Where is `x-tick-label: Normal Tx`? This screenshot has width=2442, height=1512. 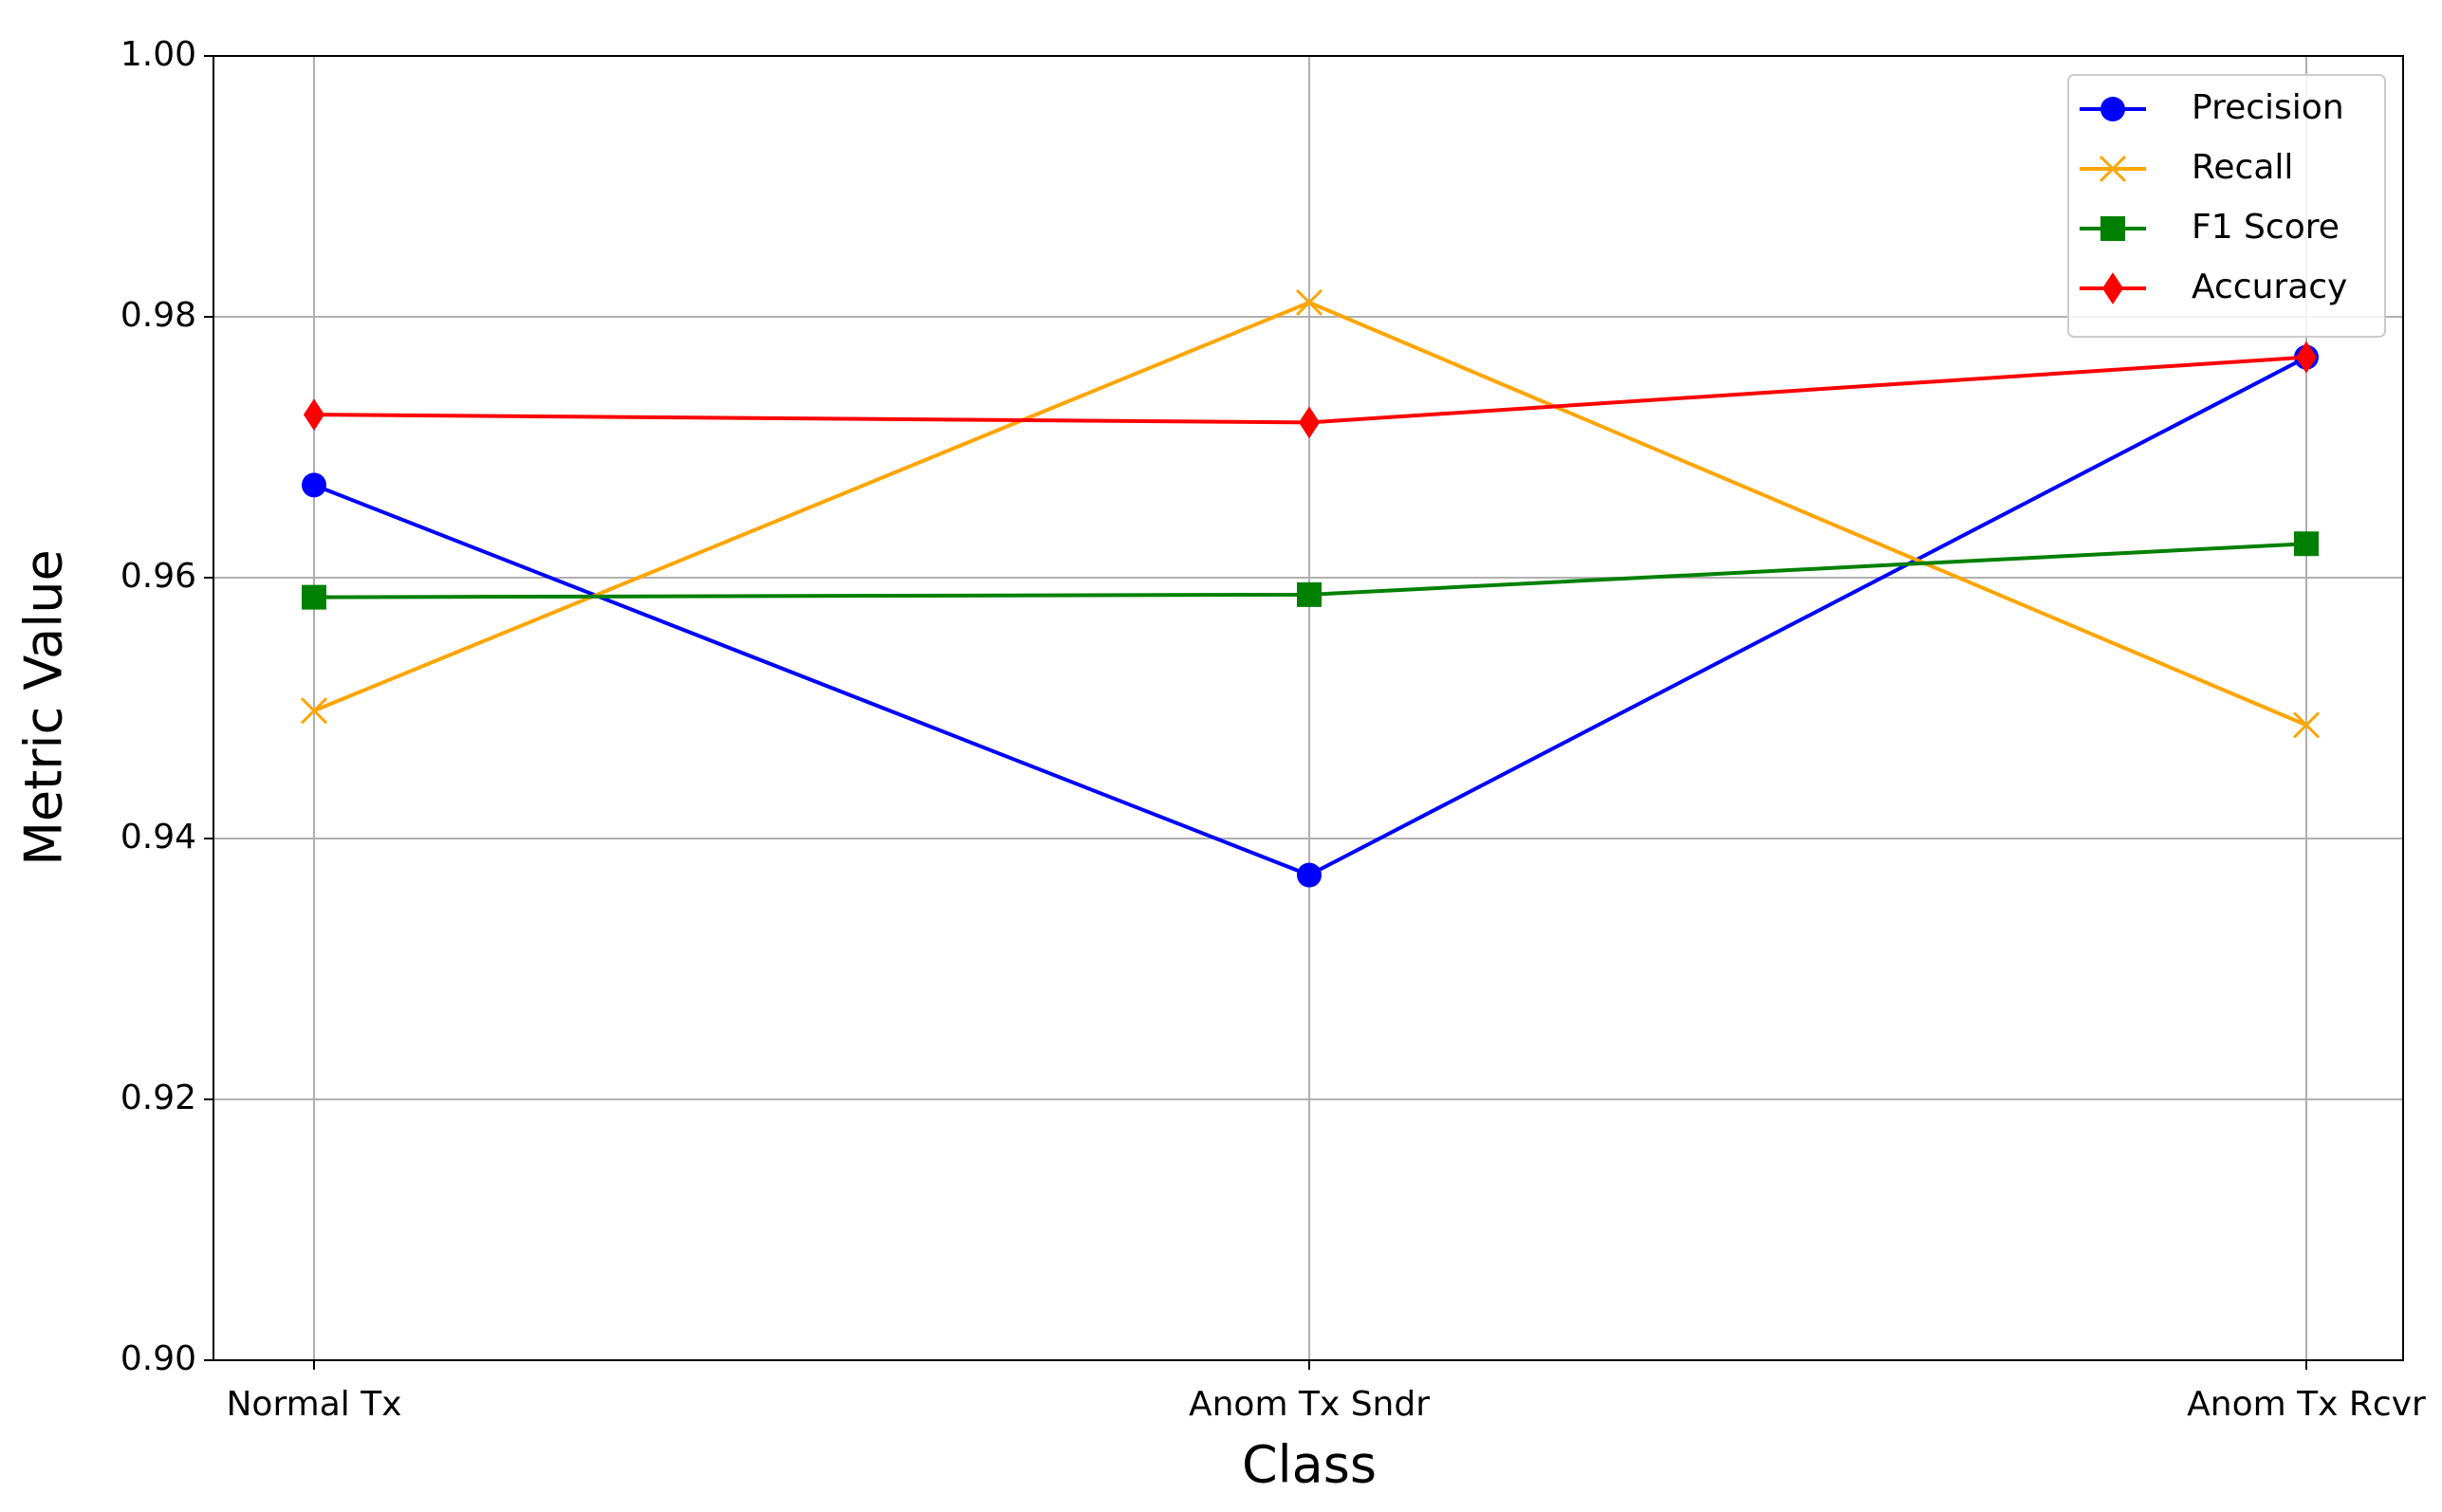
x-tick-label: Normal Tx is located at coordinates (314, 1404).